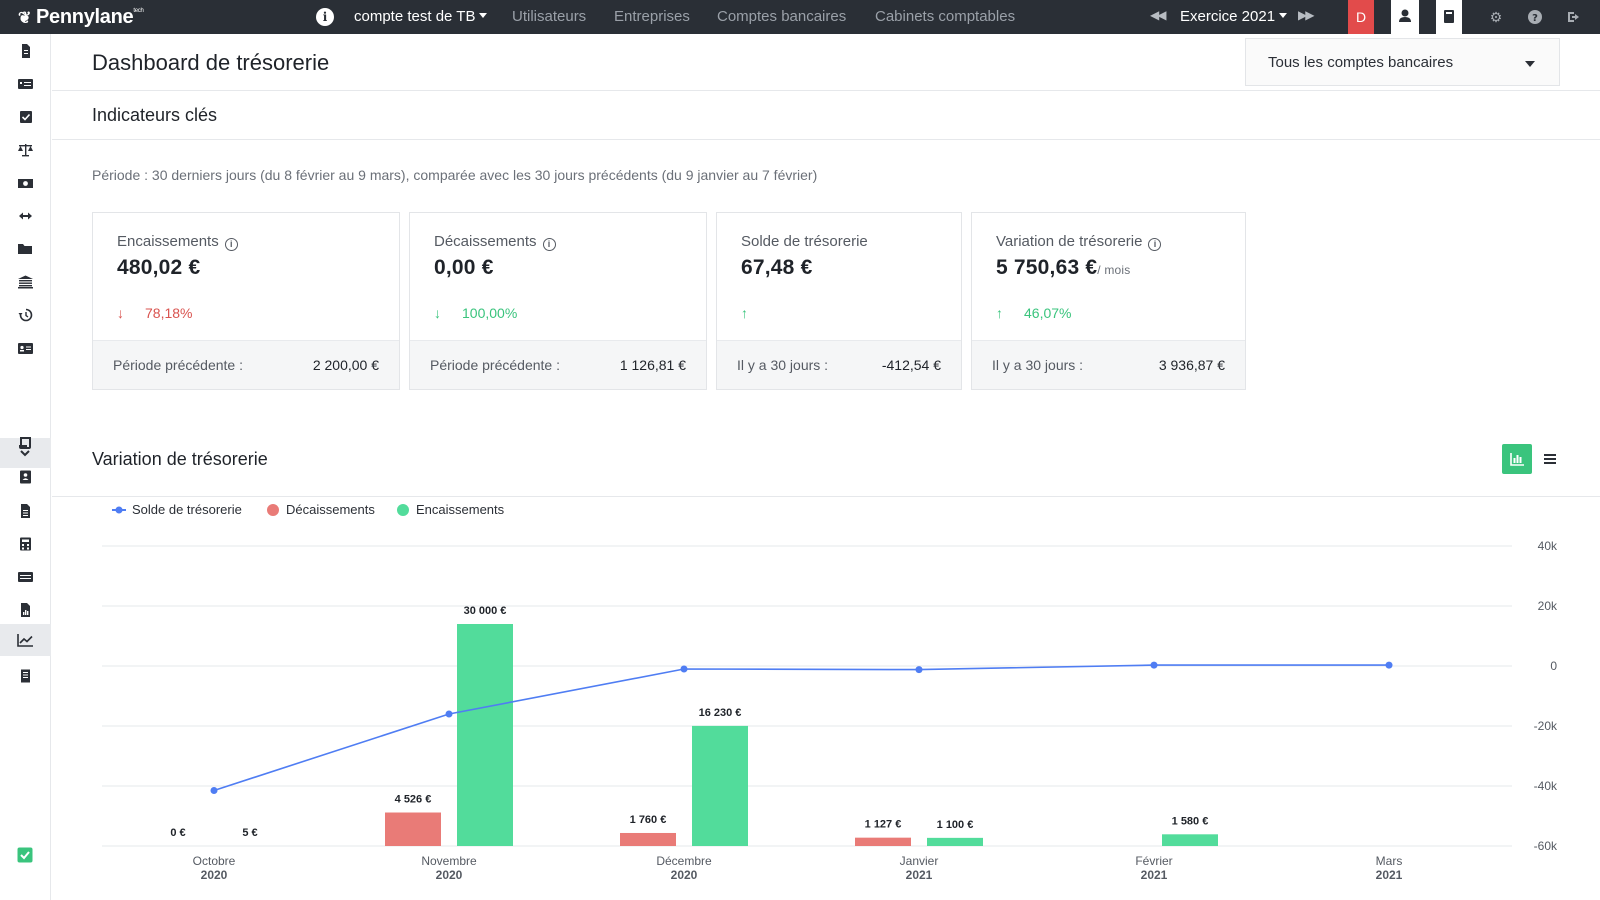 The width and height of the screenshot is (1600, 900). I want to click on x-tick-label-month: Novembre, so click(449, 861).